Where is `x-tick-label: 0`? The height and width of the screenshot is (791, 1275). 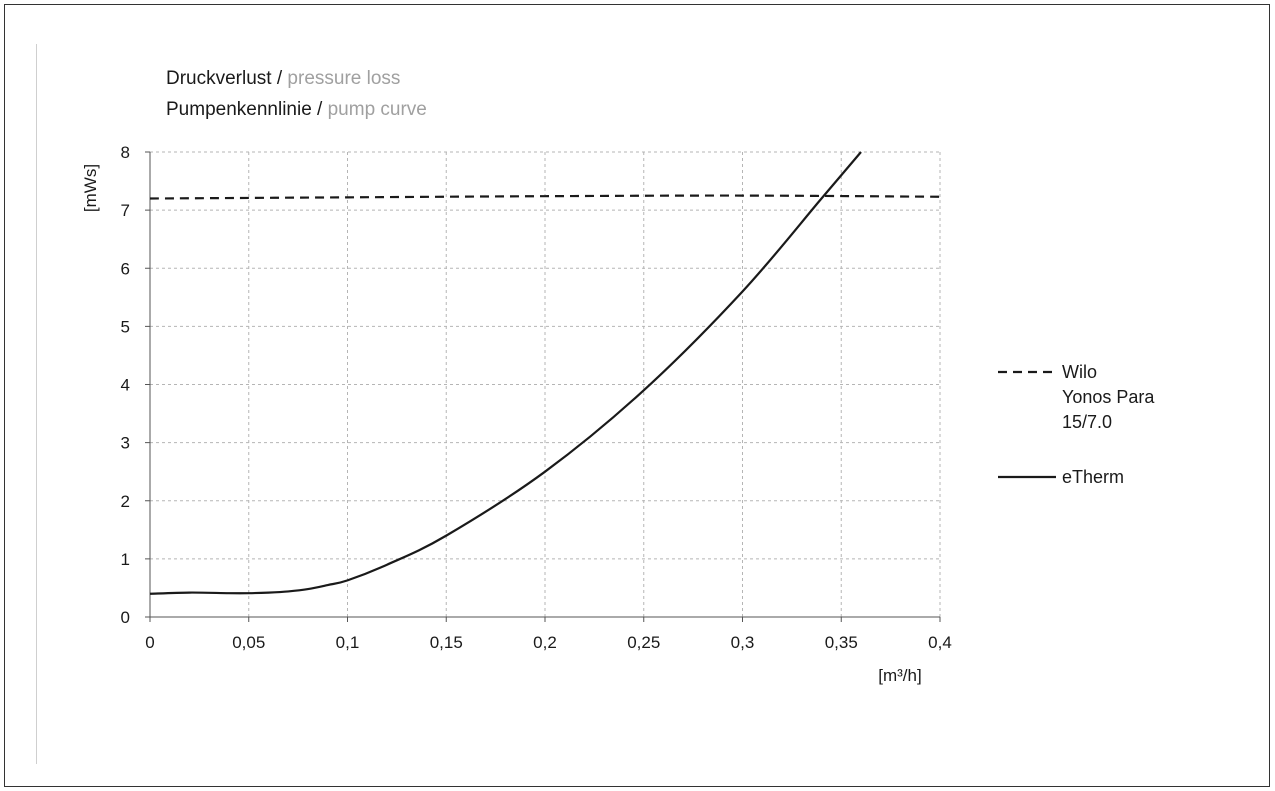 x-tick-label: 0 is located at coordinates (149, 642).